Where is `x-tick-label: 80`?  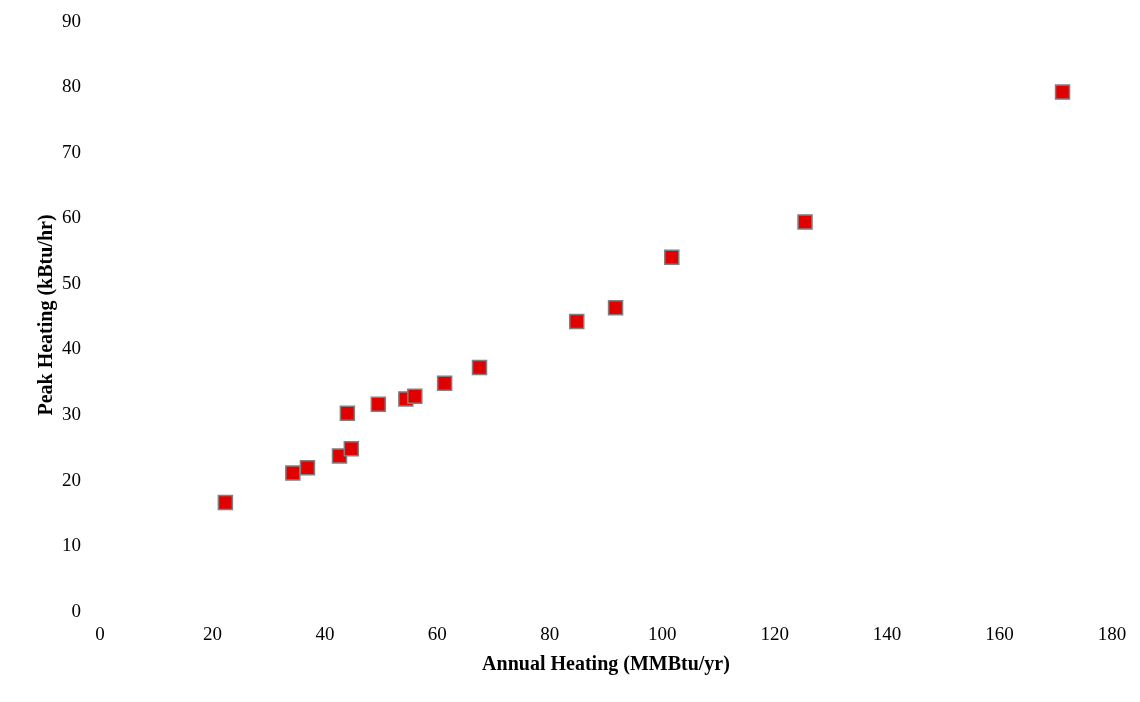
x-tick-label: 80 is located at coordinates (550, 633).